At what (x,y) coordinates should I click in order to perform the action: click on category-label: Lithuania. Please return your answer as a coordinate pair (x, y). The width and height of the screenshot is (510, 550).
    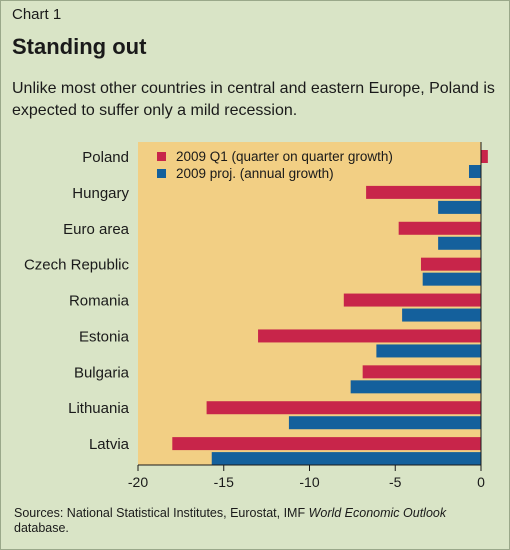
    Looking at the image, I should click on (99, 408).